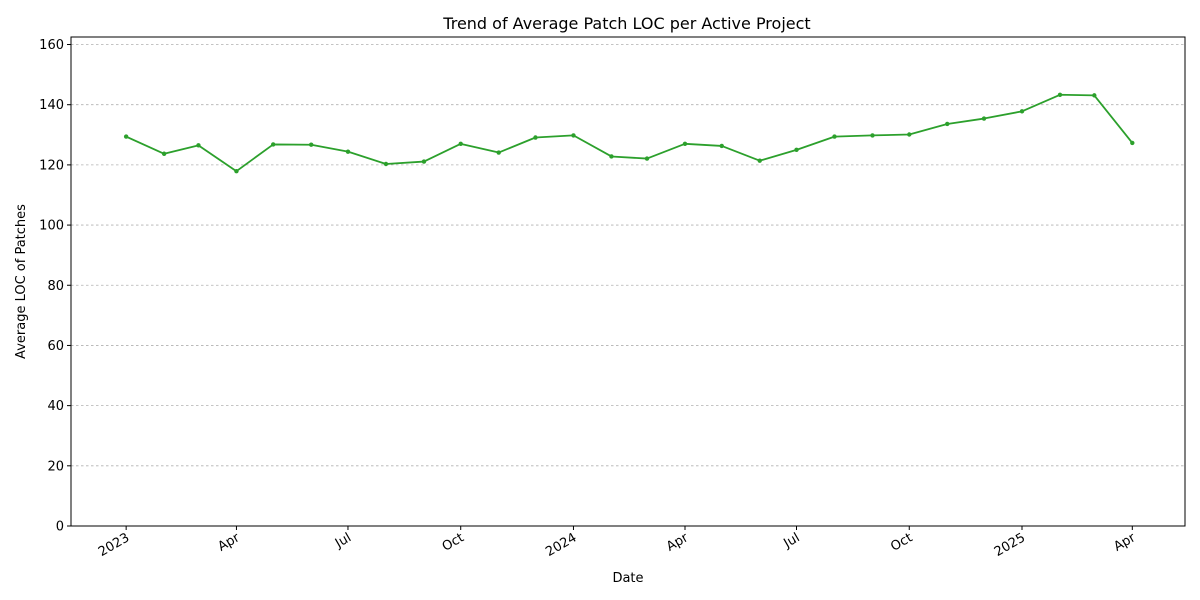 The width and height of the screenshot is (1200, 600). I want to click on y-tick-label: 60, so click(55, 346).